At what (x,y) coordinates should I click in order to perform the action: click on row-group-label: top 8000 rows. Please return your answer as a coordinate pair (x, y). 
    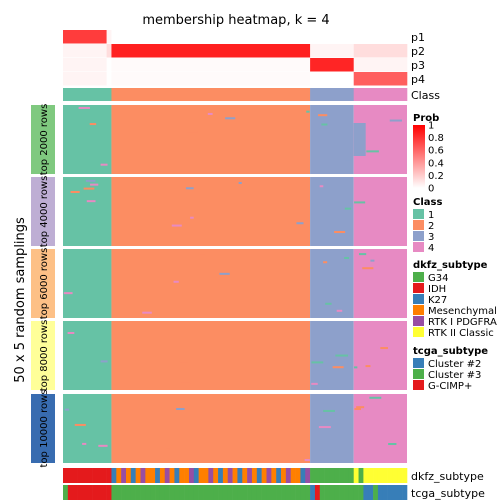
    Looking at the image, I should click on (44, 356).